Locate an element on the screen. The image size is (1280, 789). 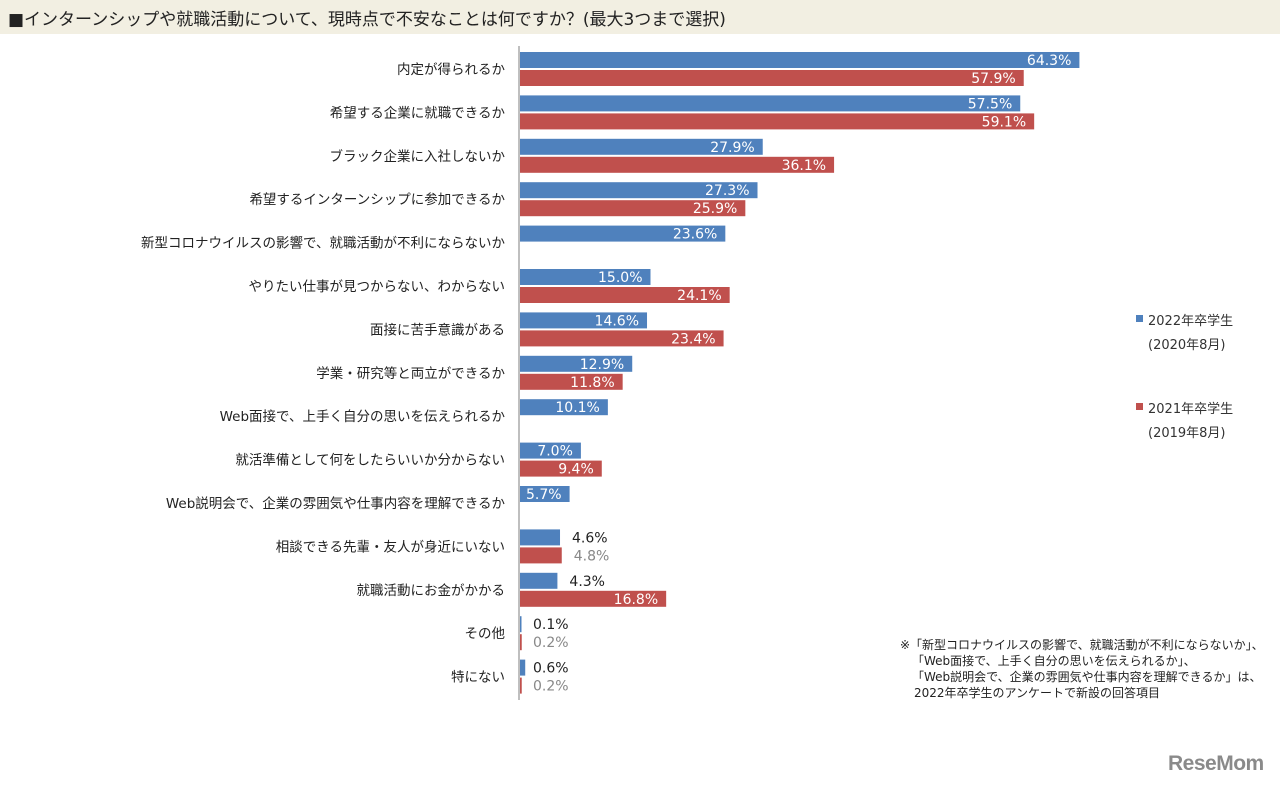
category-label: 内定が得られるか is located at coordinates (451, 69).